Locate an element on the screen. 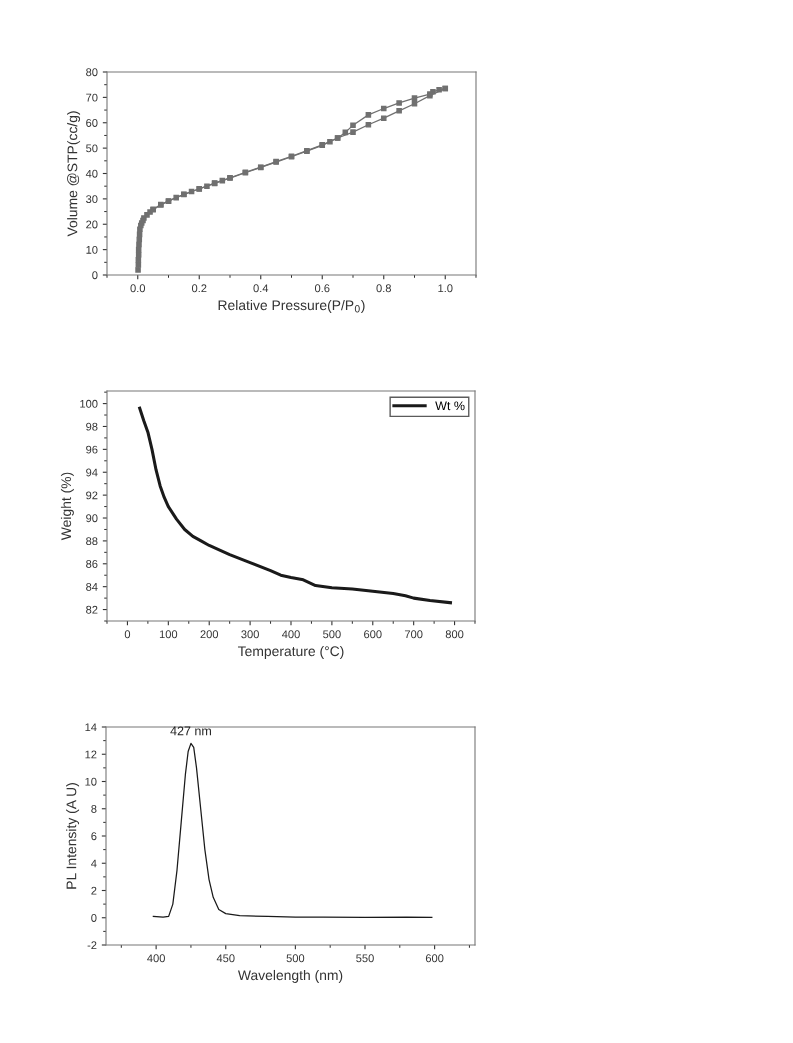 The image size is (793, 1043). y-tick-label: 94 is located at coordinates (92, 472).